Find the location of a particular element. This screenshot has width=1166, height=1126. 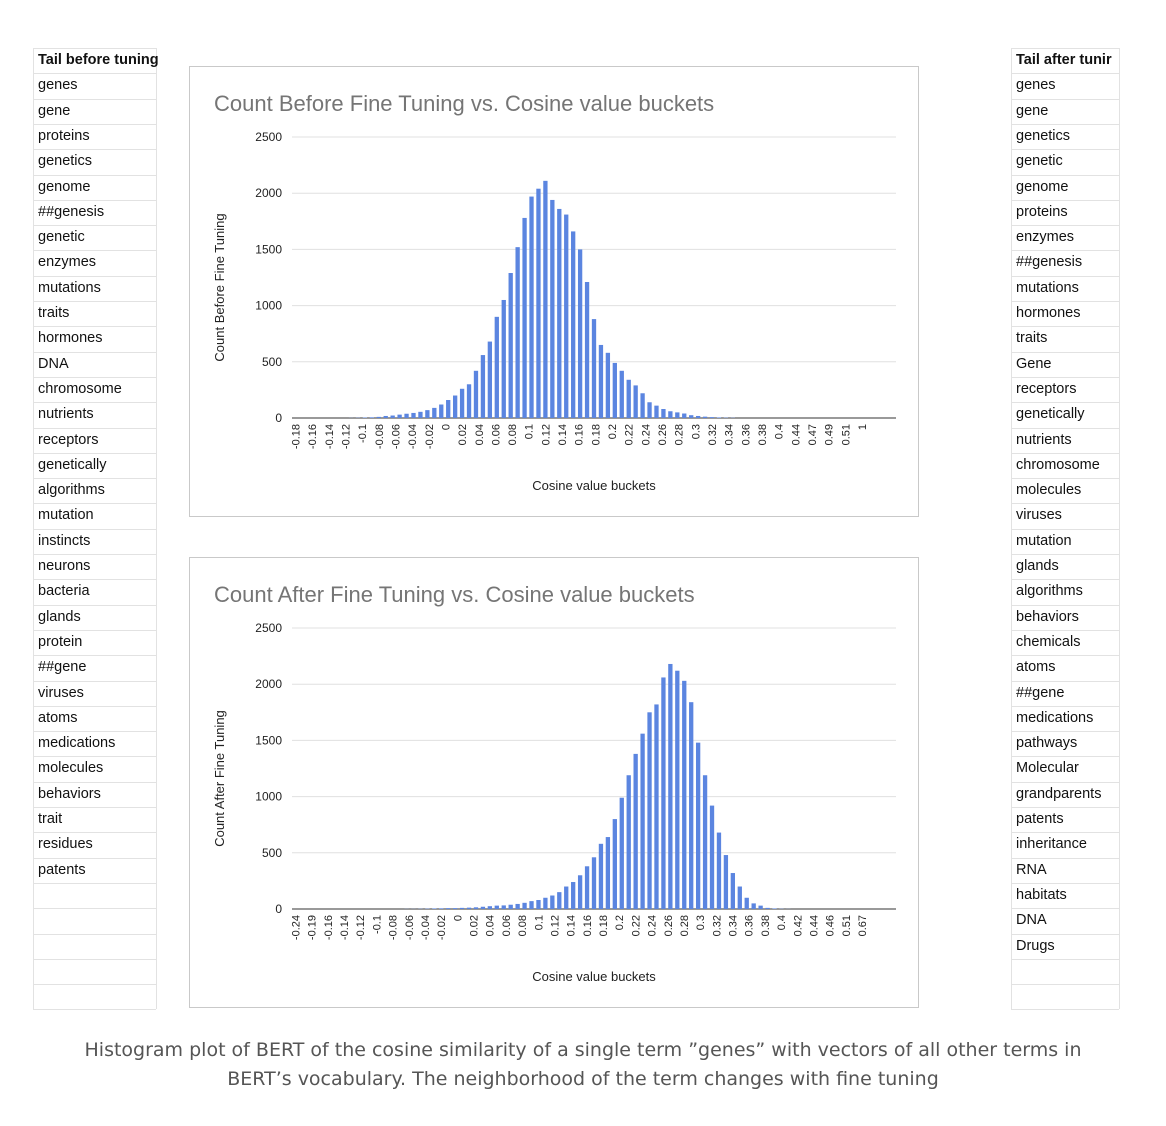

left-term-cell: genetics is located at coordinates (65, 161).